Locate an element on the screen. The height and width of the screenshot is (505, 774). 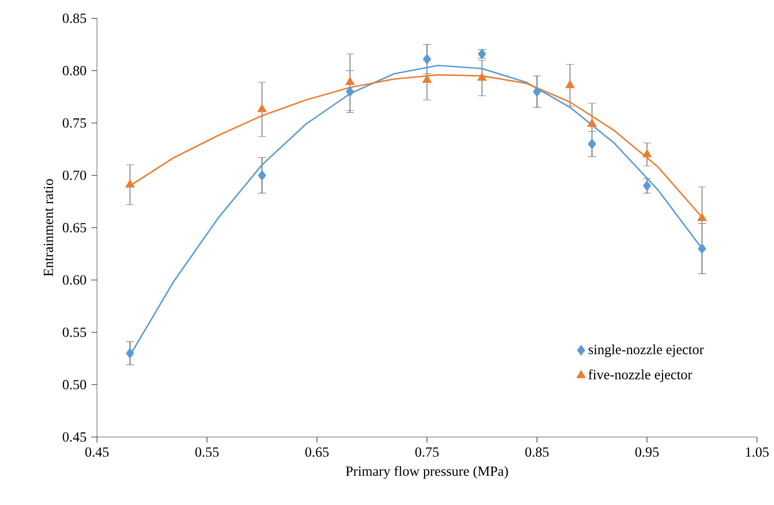
x-axis-title: Primary flow pressure (MPa) is located at coordinates (427, 472).